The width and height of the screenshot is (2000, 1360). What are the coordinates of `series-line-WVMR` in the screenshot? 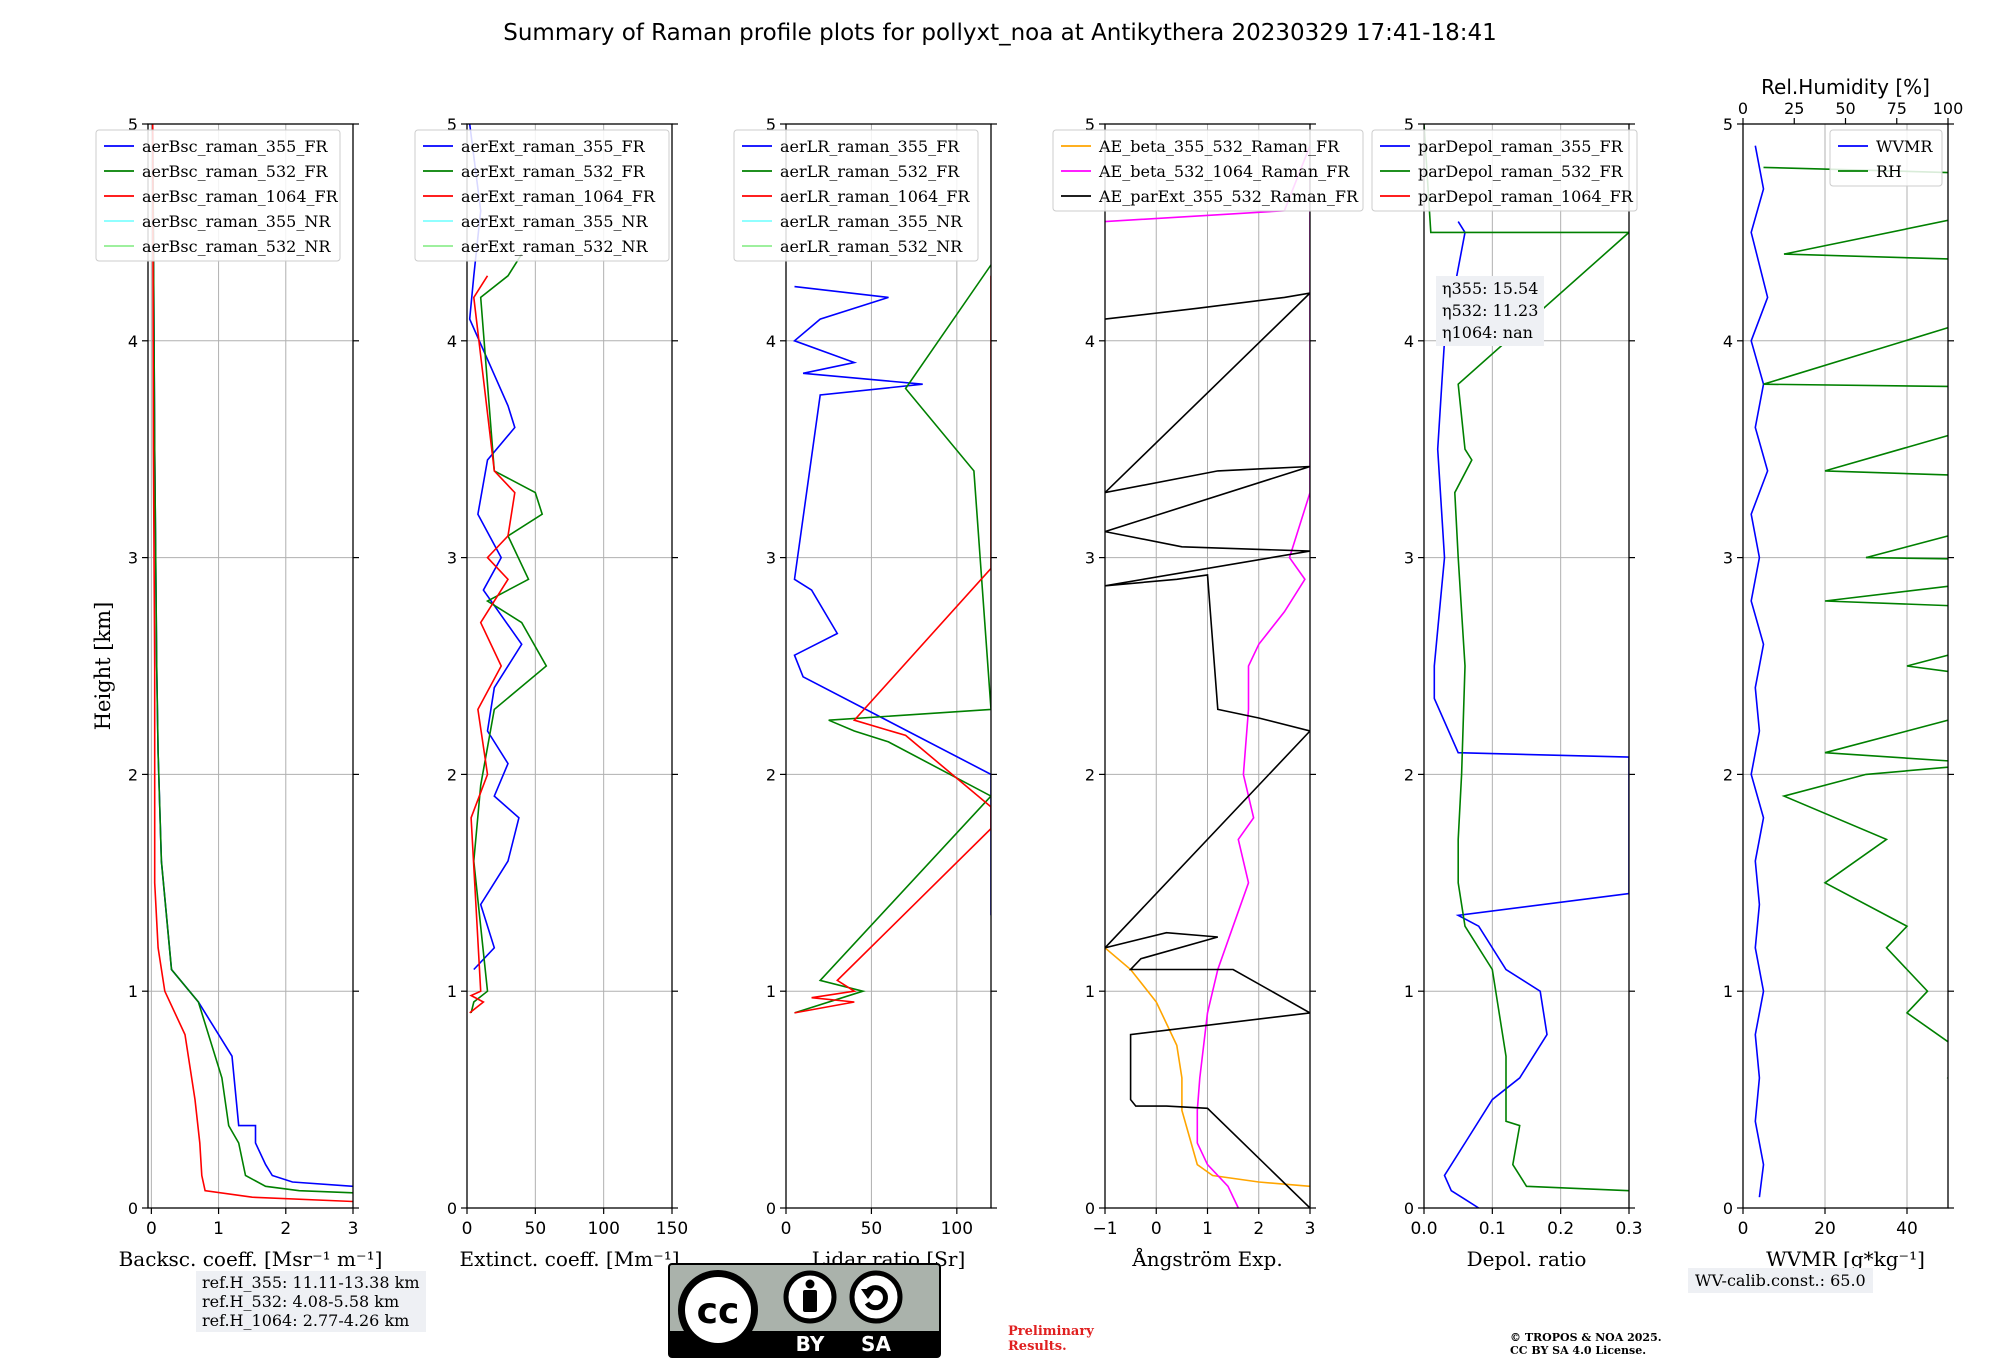 It's located at (1759, 671).